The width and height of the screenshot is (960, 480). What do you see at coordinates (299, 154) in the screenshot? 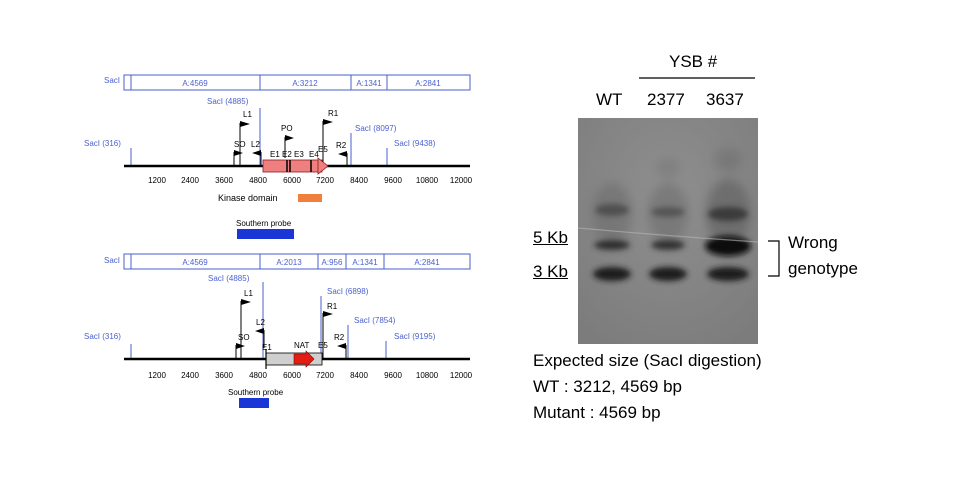
I see `svg-text: E3` at bounding box center [299, 154].